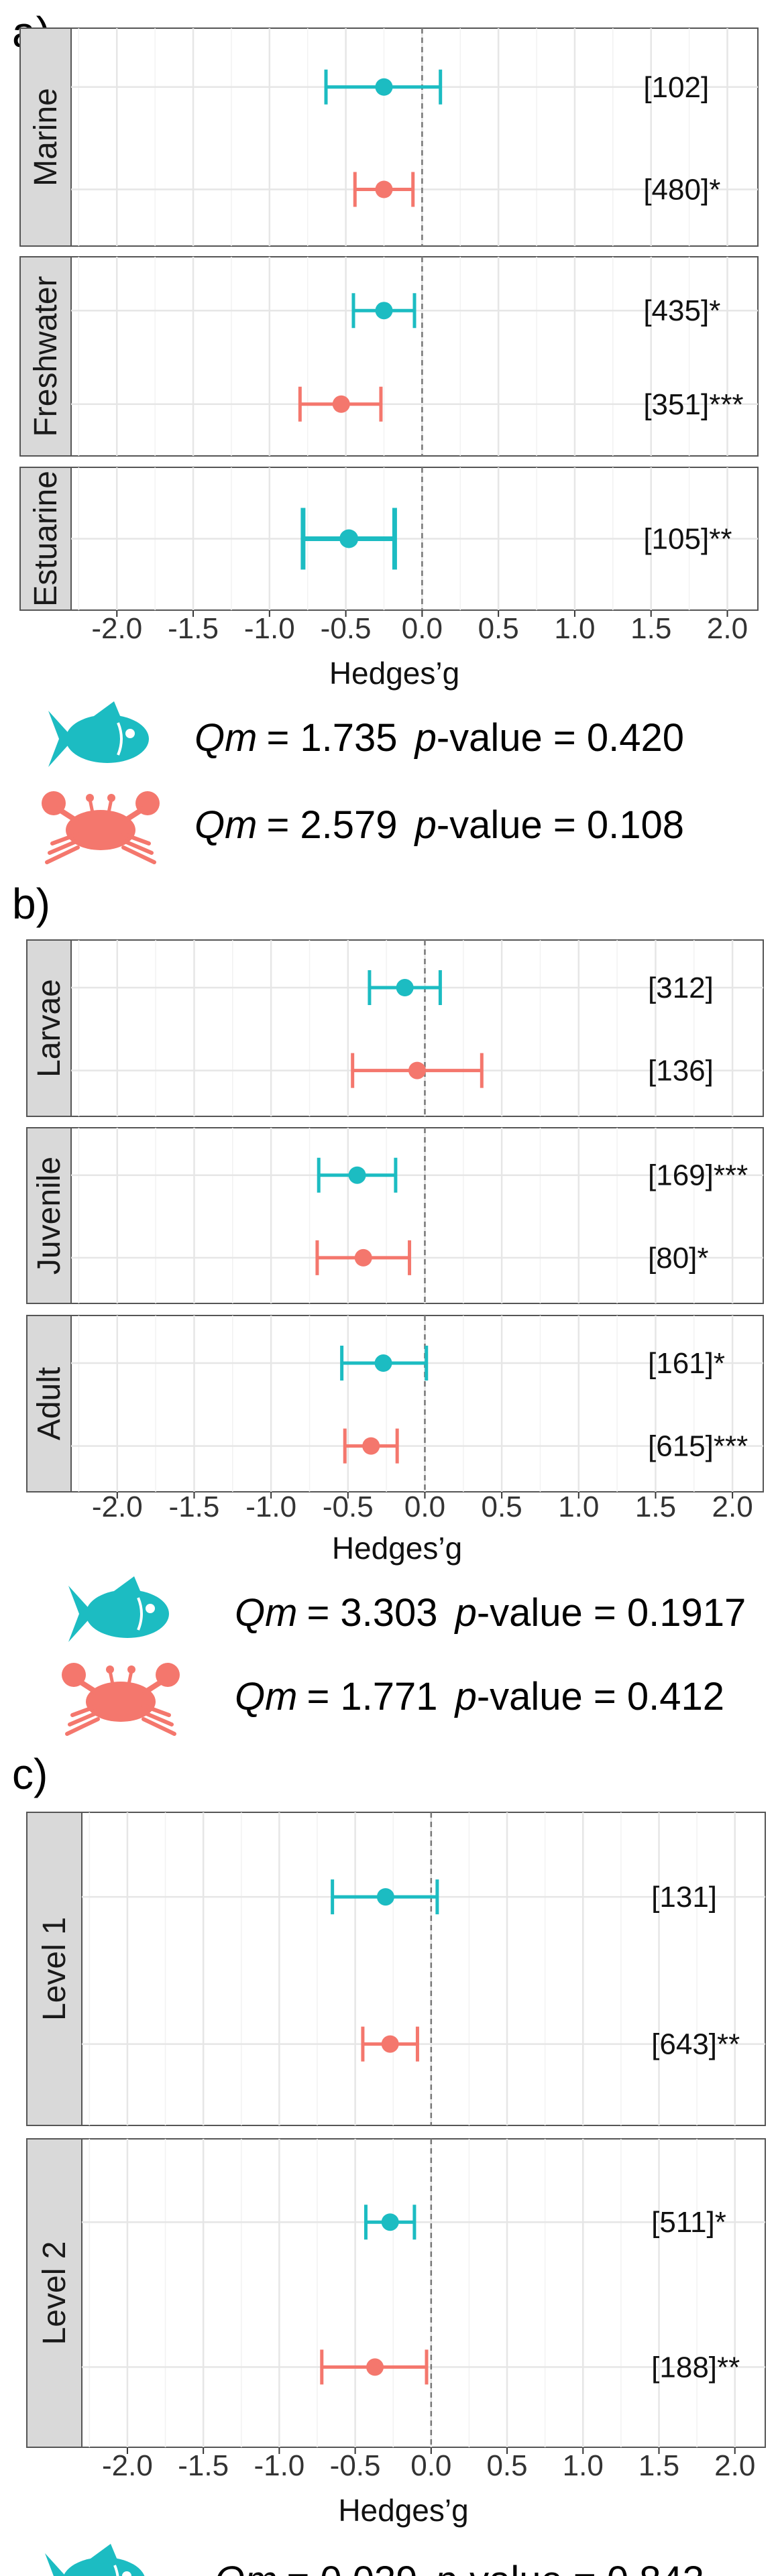 Image resolution: width=778 pixels, height=2576 pixels. I want to click on sample-size-label: [435]*, so click(681, 310).